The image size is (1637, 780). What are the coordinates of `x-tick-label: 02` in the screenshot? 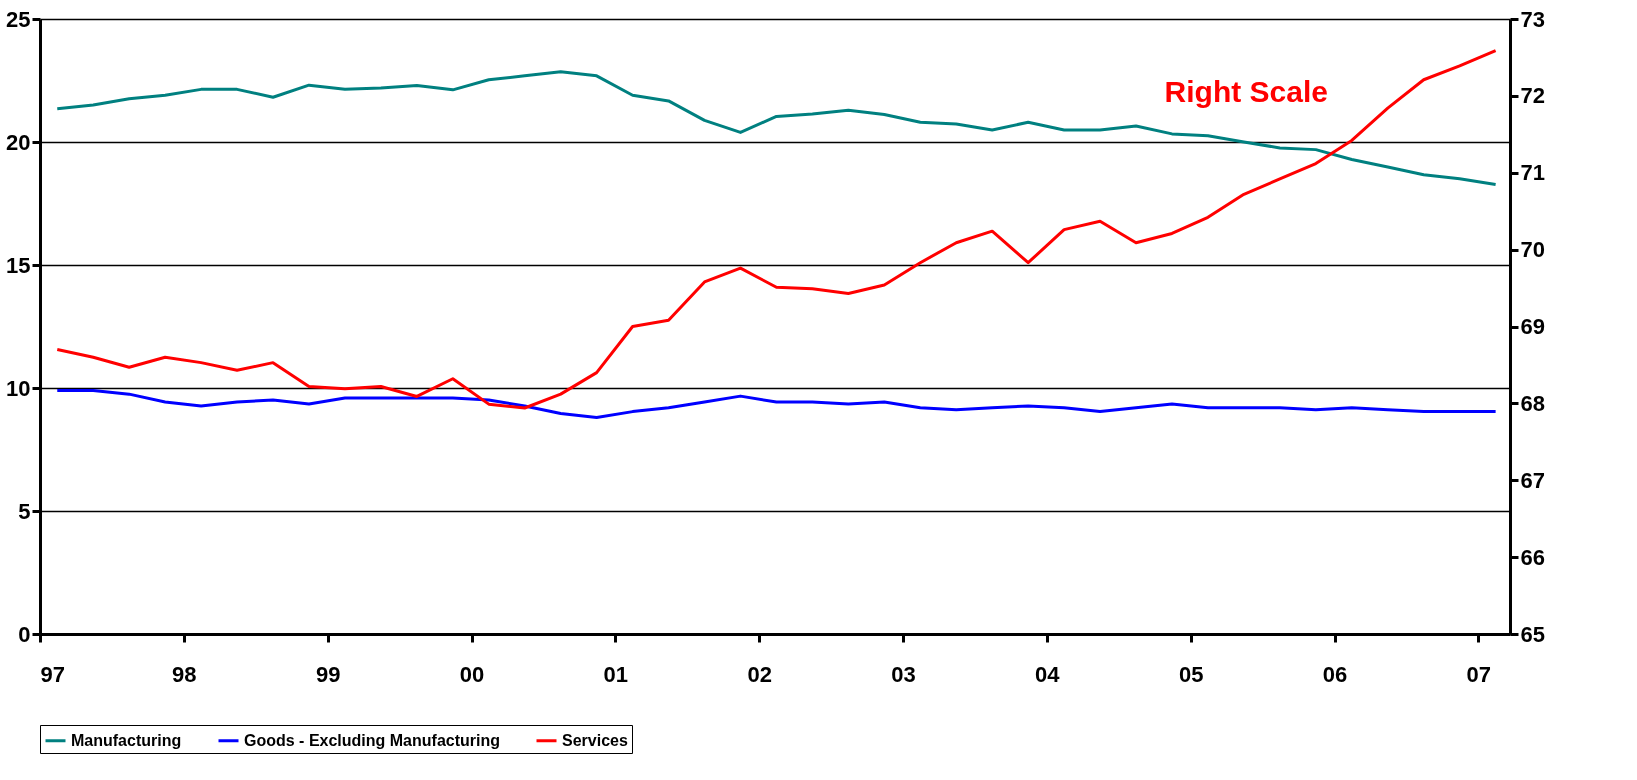 It's located at (759, 674).